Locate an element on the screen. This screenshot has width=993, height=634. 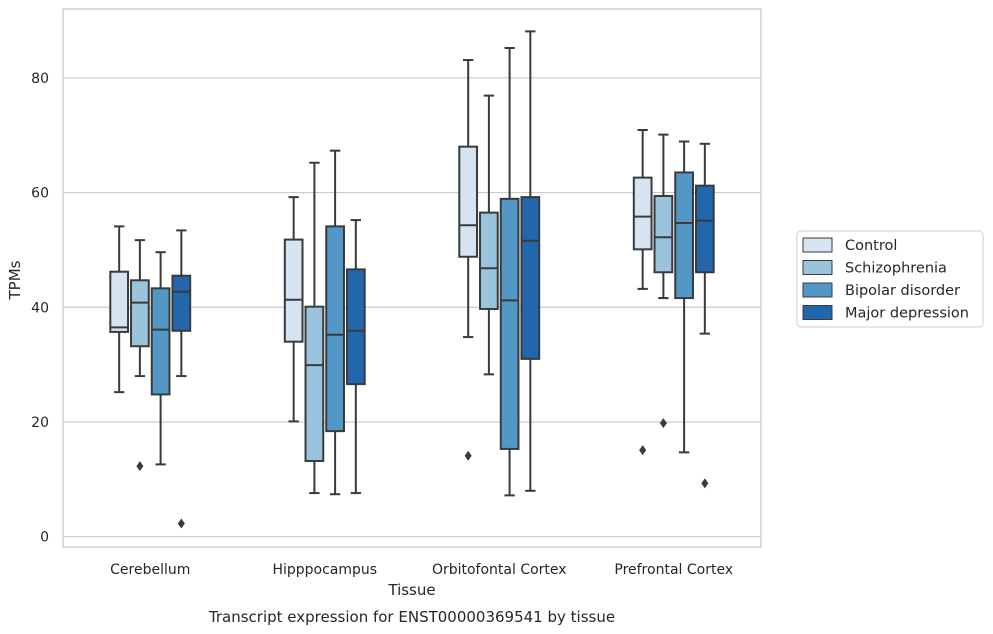
x-tick-label: Prefrontal Cortex is located at coordinates (673, 570).